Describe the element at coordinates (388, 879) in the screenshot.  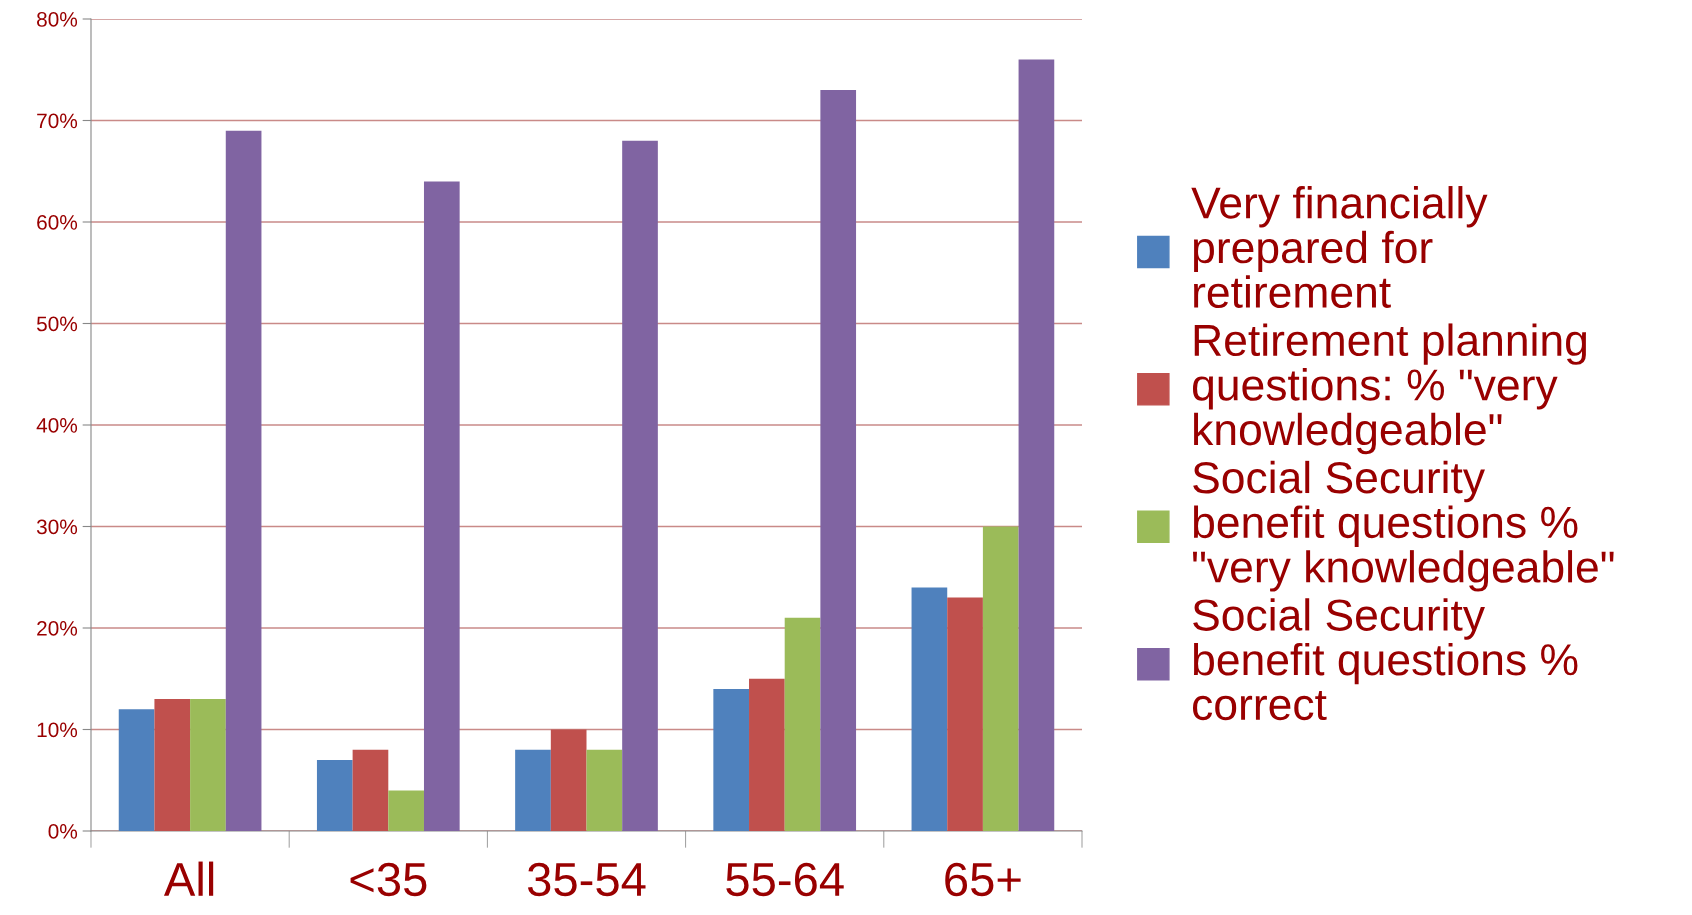
I see `x-tick-label: <35` at that location.